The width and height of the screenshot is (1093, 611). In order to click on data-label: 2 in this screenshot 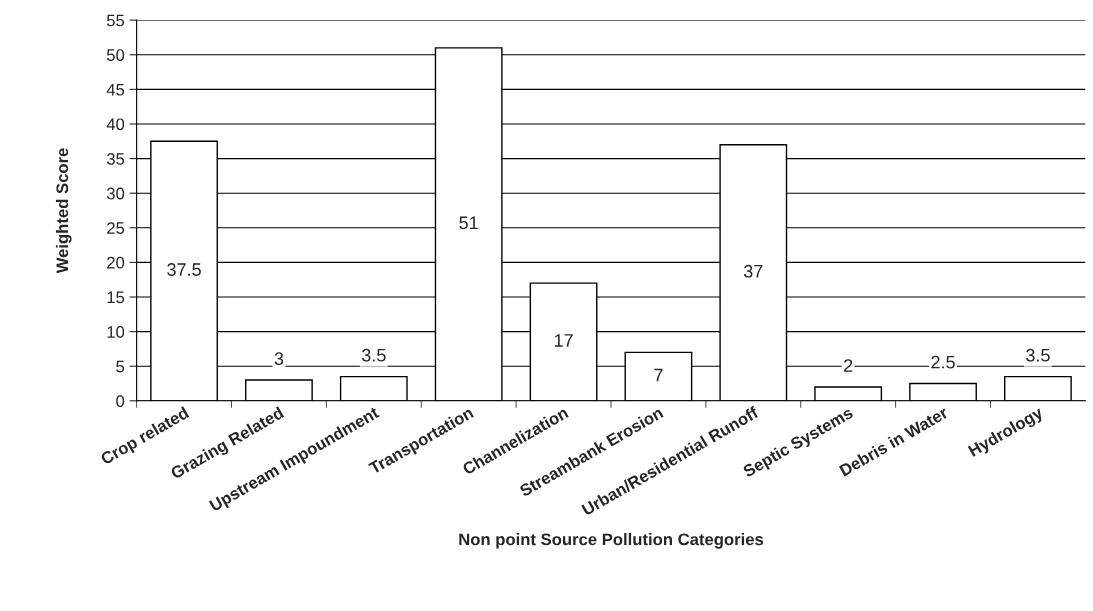, I will do `click(848, 365)`.